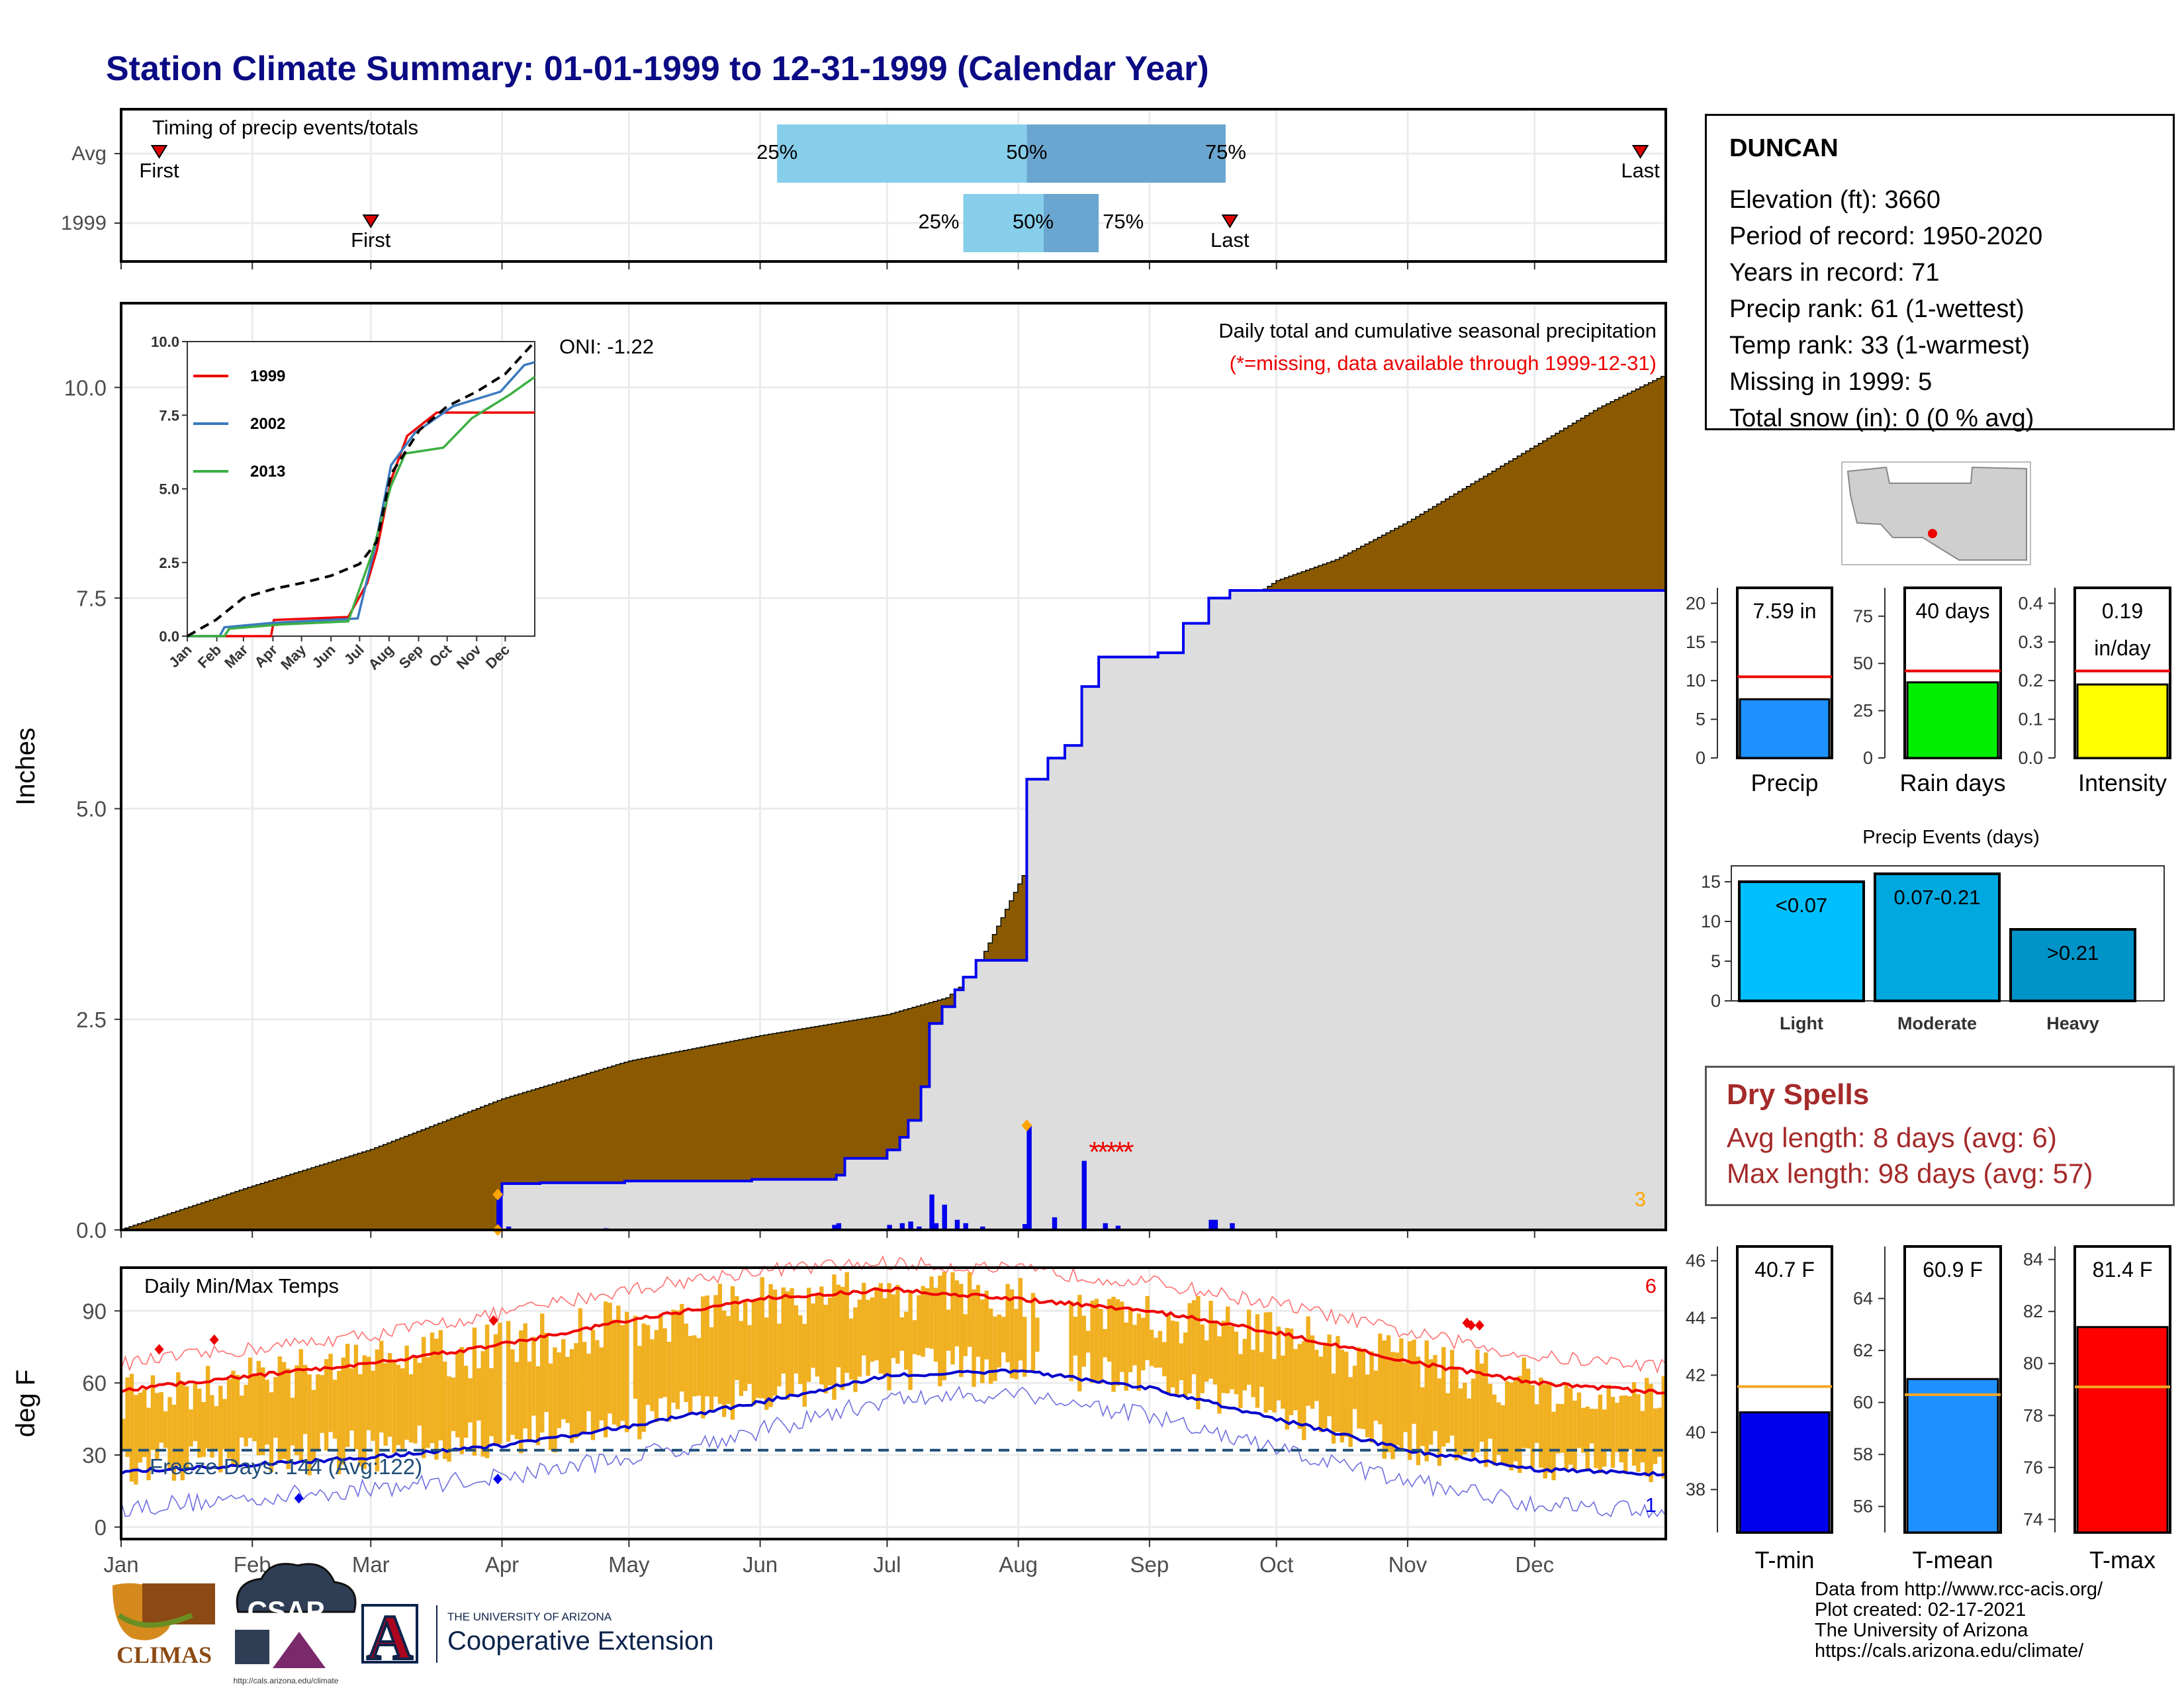 This screenshot has width=2184, height=1688. What do you see at coordinates (2031, 603) in the screenshot?
I see `precip-summary-y-tick-label: 0.4` at bounding box center [2031, 603].